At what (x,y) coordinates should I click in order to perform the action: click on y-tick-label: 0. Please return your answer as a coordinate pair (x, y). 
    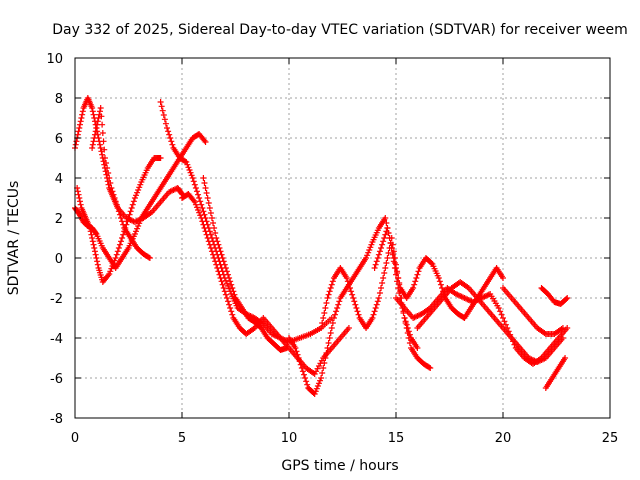
    Looking at the image, I should click on (59, 259).